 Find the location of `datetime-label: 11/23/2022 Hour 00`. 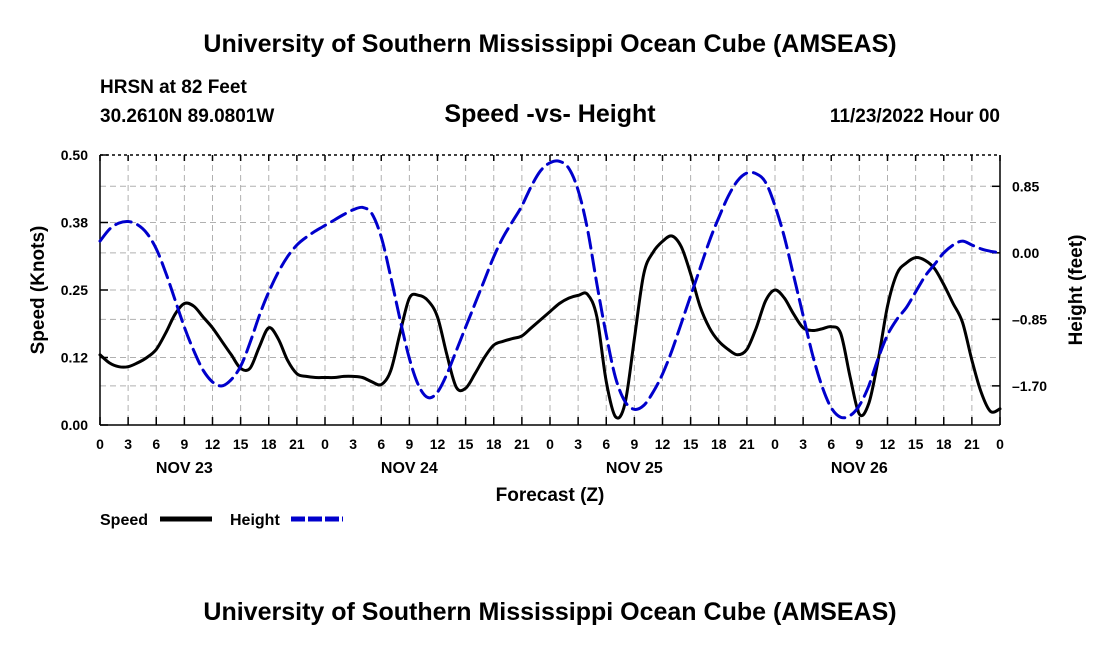

datetime-label: 11/23/2022 Hour 00 is located at coordinates (914, 116).